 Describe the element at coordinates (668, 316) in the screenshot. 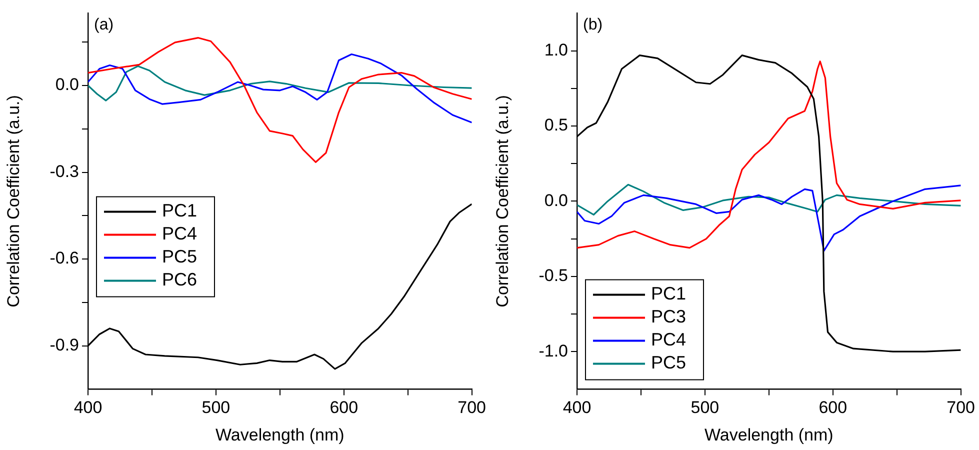

I see `legend-label: PC3` at that location.